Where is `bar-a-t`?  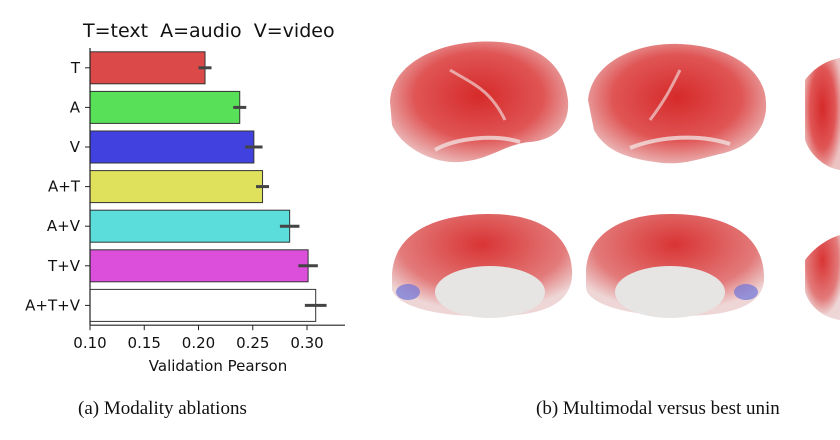
bar-a-t is located at coordinates (176, 187).